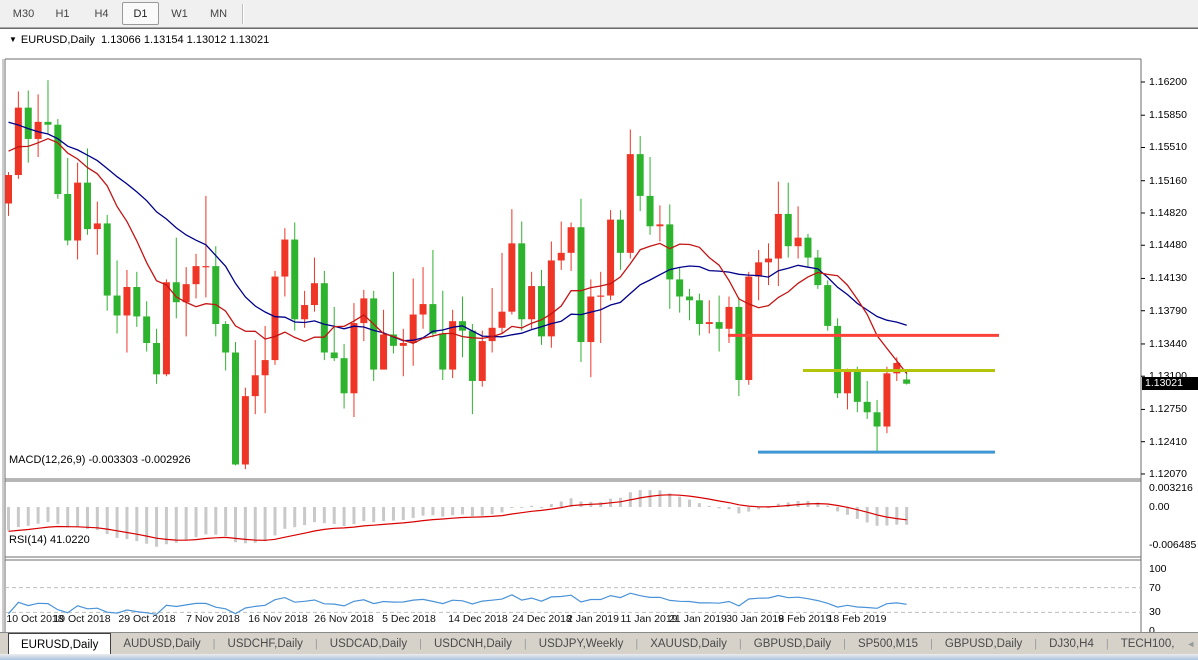  Describe the element at coordinates (888, 644) in the screenshot. I see `symbol-tab-sp500-m15: SP500,M15` at that location.